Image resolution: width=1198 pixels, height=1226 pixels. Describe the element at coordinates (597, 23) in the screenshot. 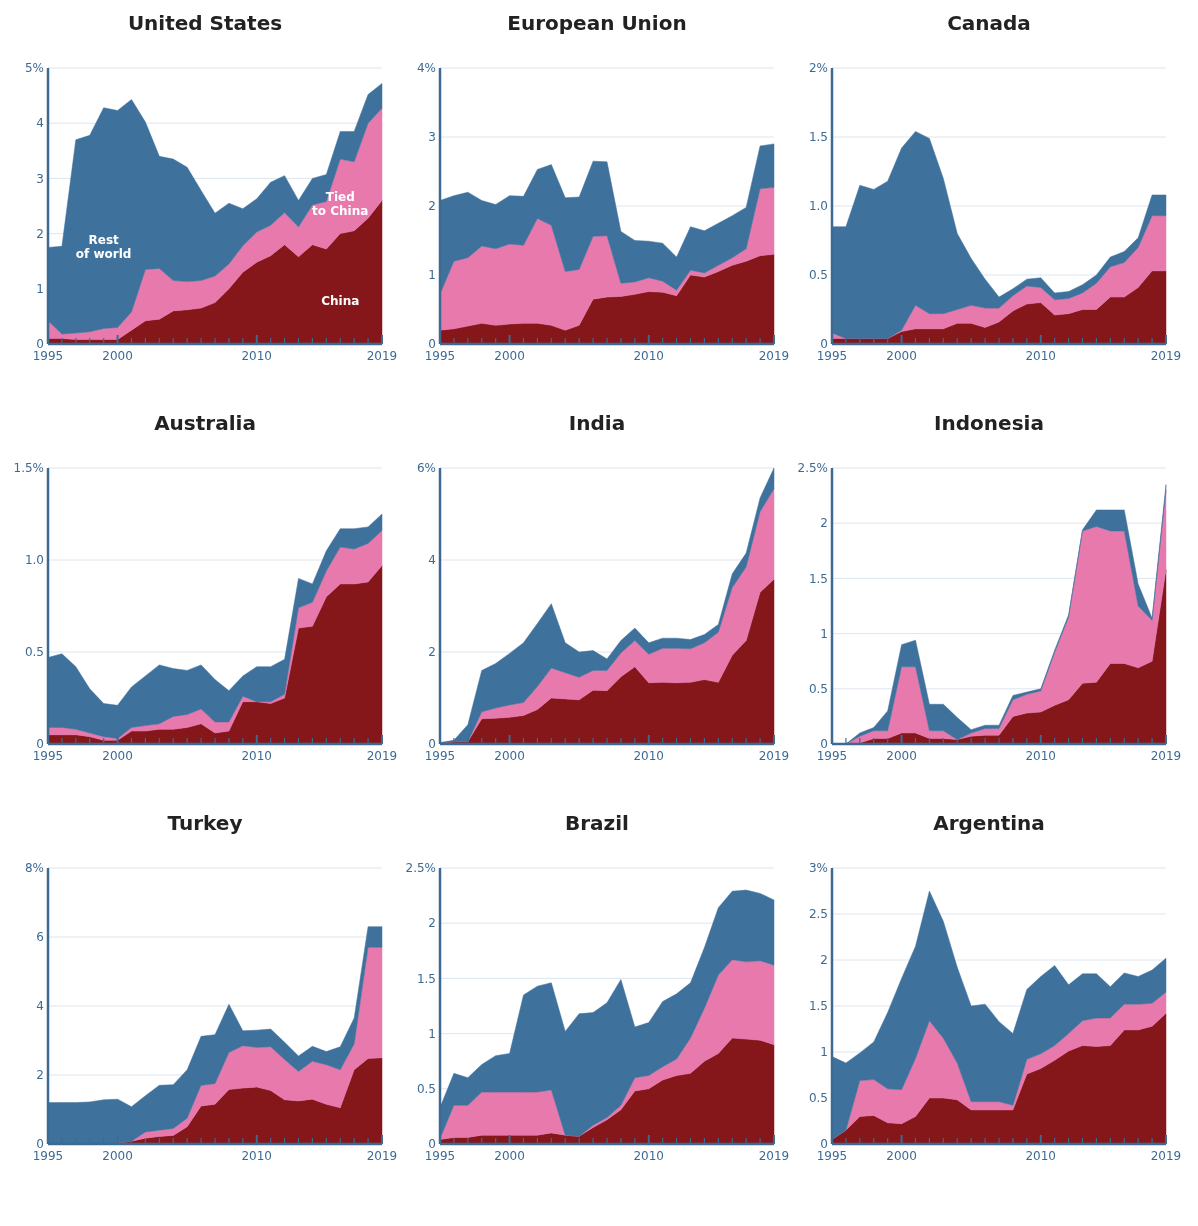

I see `chart-title: European Union` at that location.